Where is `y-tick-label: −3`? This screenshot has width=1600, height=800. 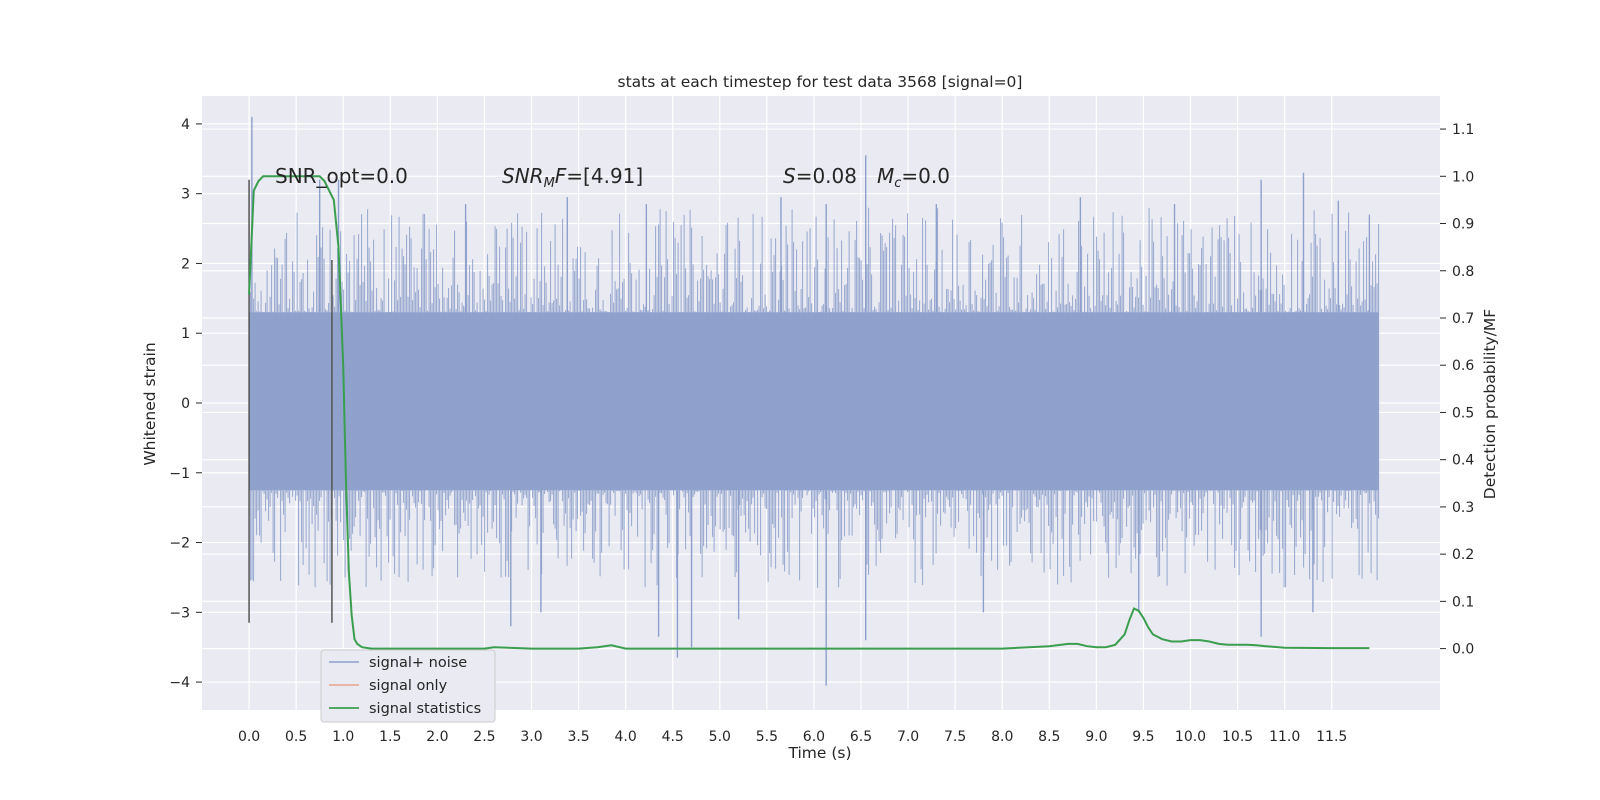 y-tick-label: −3 is located at coordinates (179, 613).